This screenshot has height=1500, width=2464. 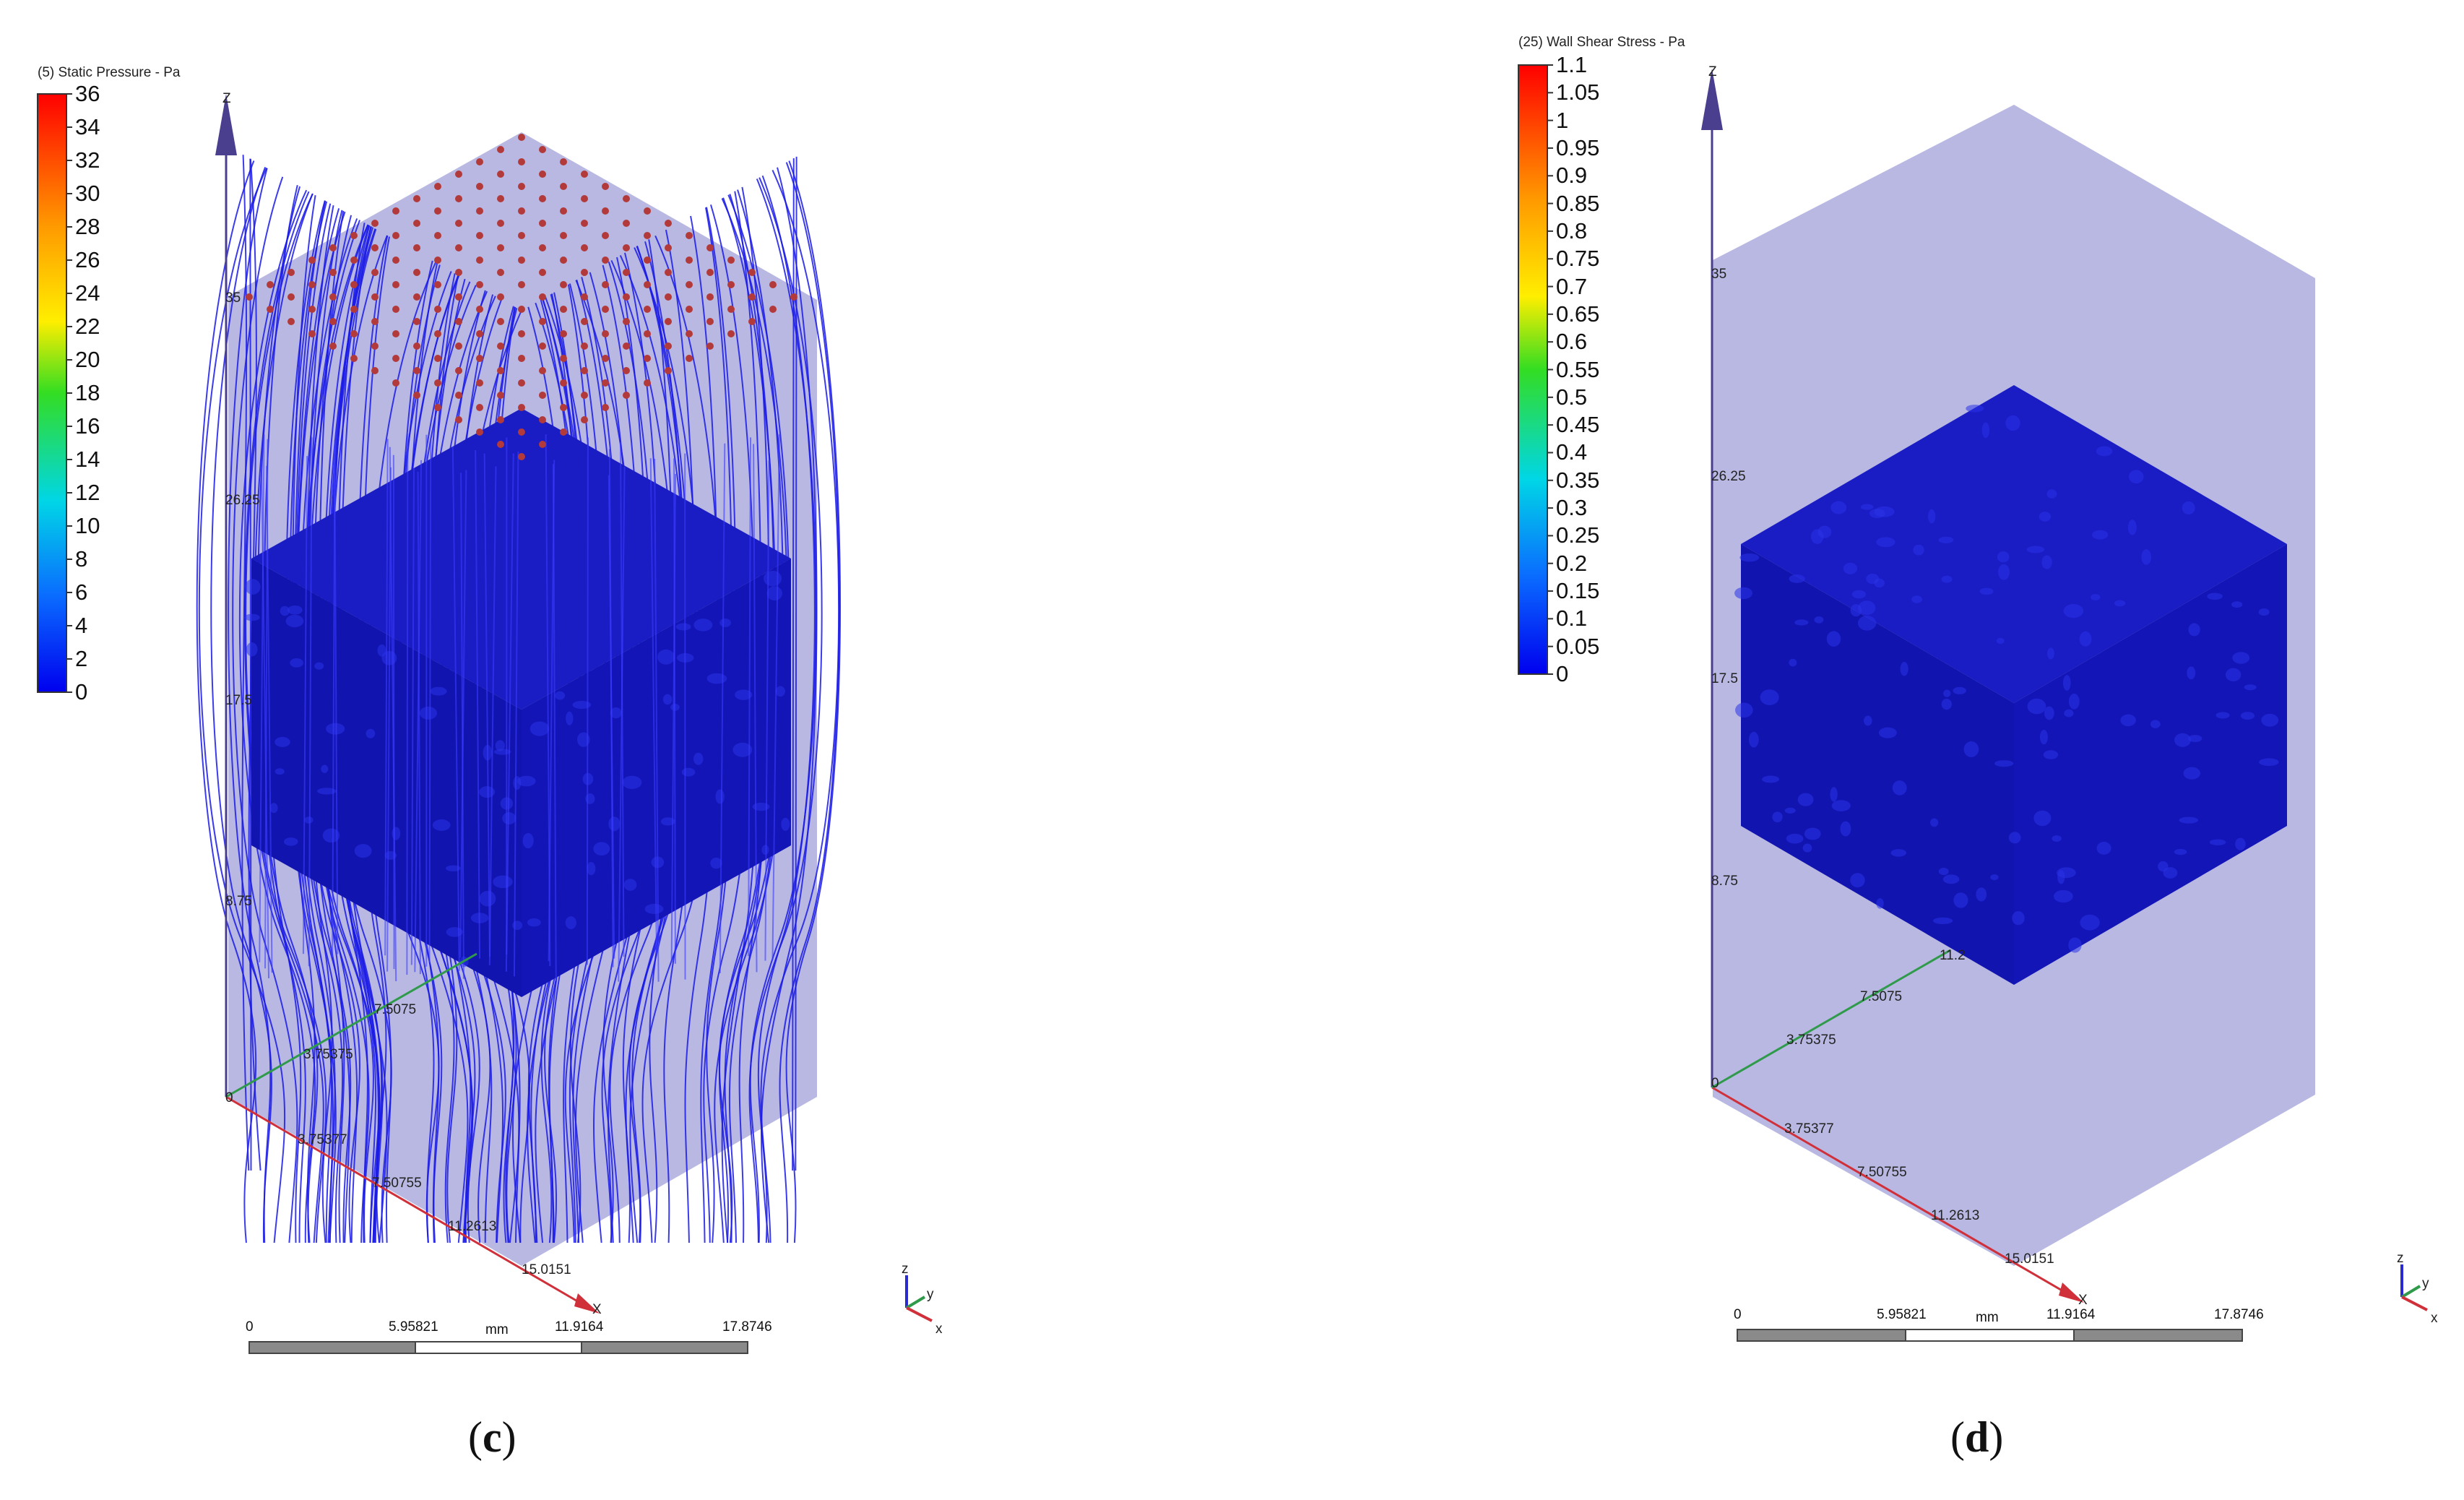 What do you see at coordinates (1572, 342) in the screenshot?
I see `legend-label: 0.6` at bounding box center [1572, 342].